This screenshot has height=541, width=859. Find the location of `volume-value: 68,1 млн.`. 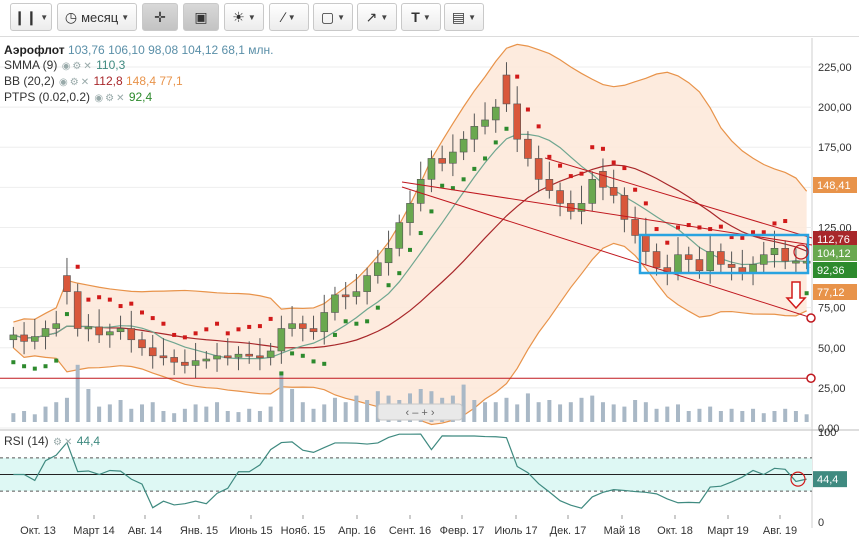

volume-value: 68,1 млн. is located at coordinates (247, 50).